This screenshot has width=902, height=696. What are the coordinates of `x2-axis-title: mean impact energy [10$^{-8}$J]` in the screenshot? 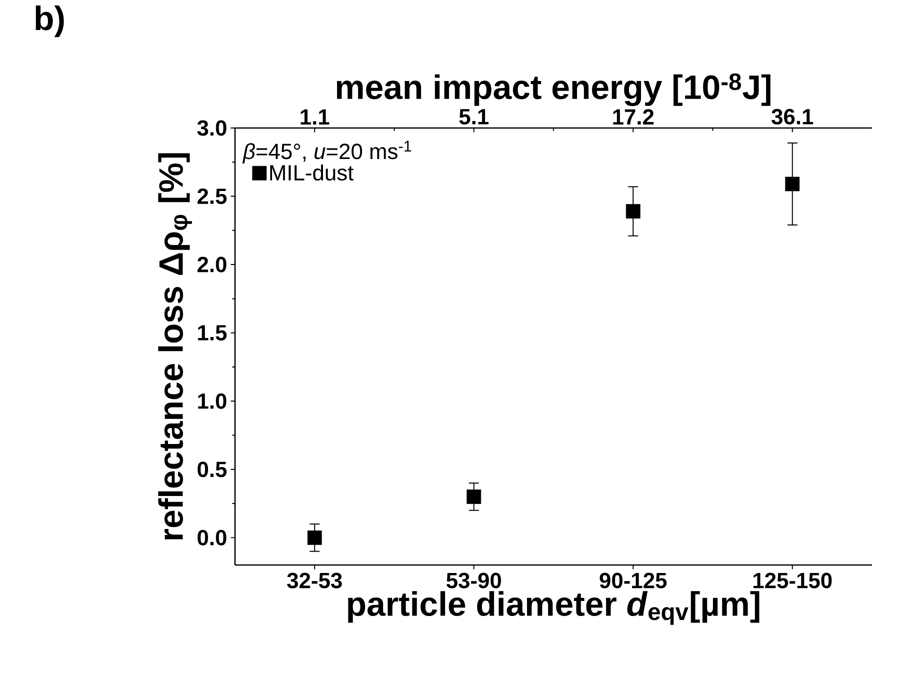 It's located at (553, 89).